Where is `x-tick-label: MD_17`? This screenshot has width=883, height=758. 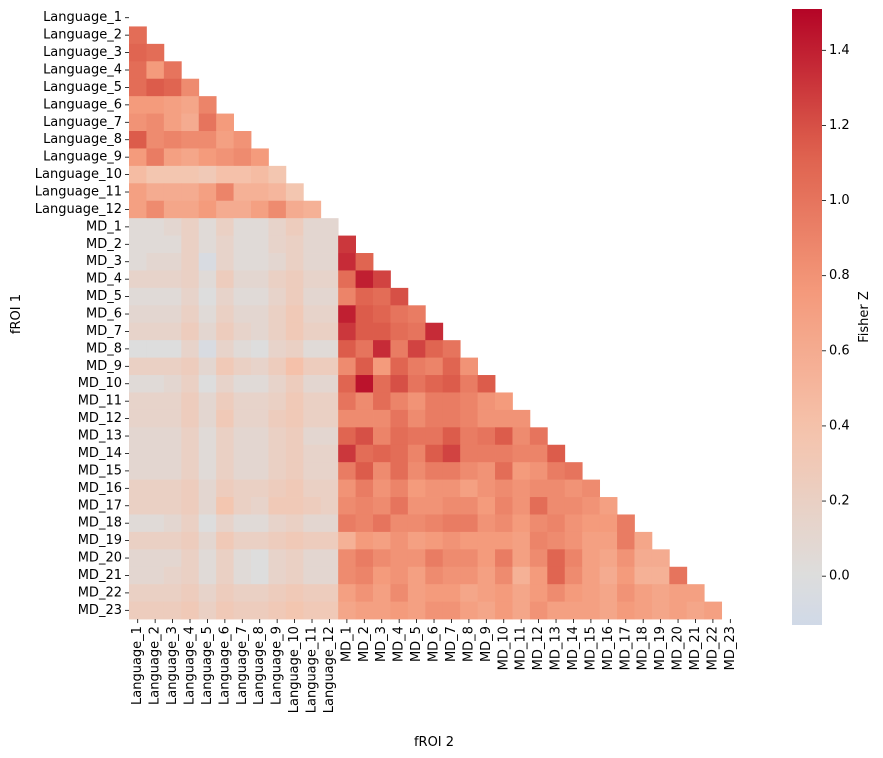
x-tick-label: MD_17 is located at coordinates (625, 648).